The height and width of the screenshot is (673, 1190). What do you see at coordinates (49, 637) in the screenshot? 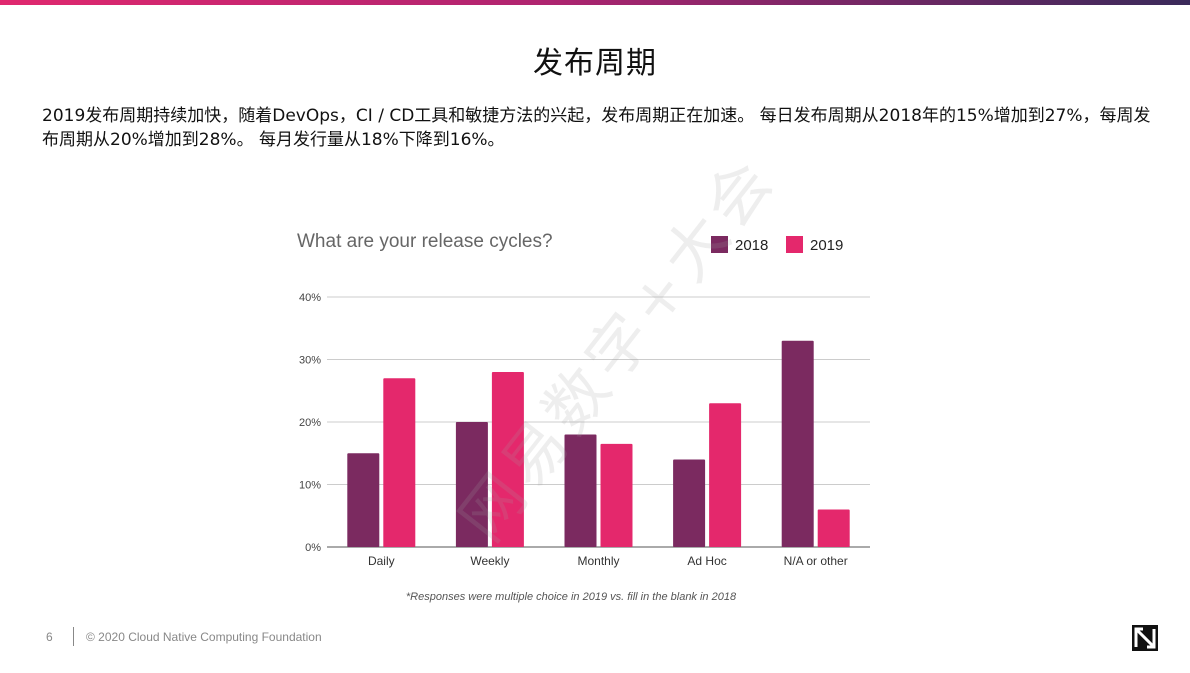
I see `page-number: 6` at bounding box center [49, 637].